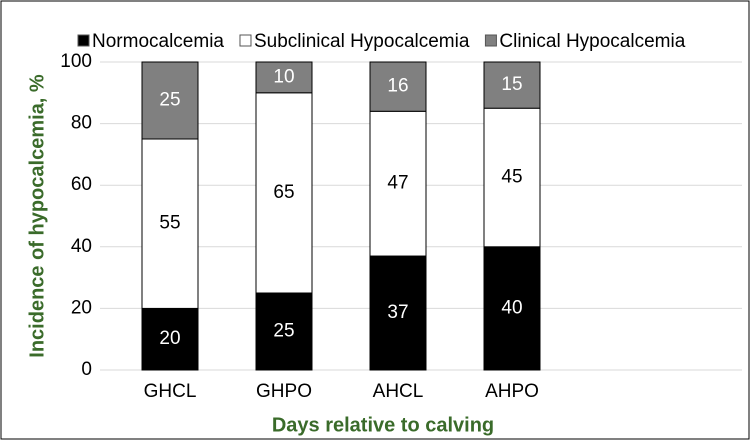 This screenshot has height=441, width=751. I want to click on y-tick-label: 40, so click(81, 246).